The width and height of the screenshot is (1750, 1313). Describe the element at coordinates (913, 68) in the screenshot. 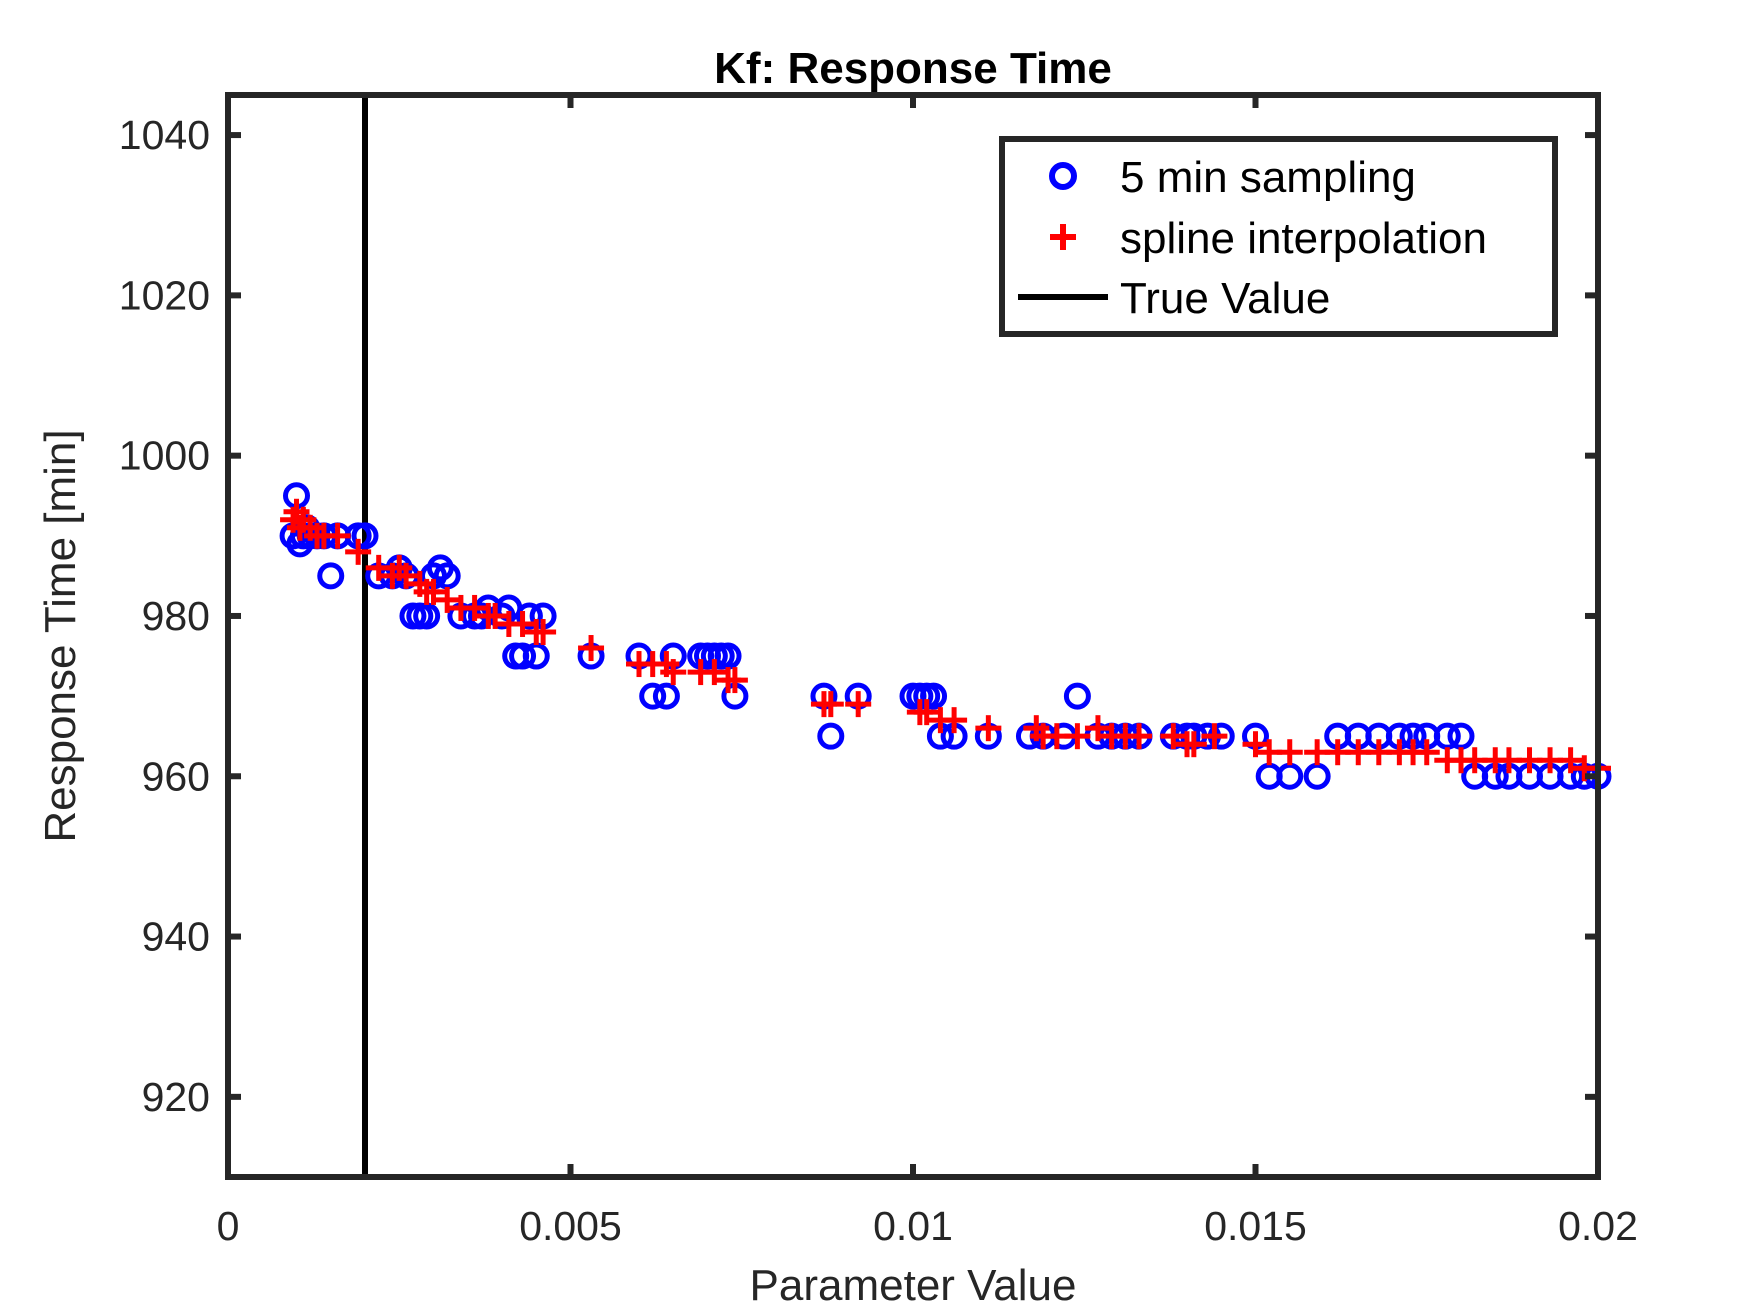

I see `chart-title: Kf: Response Time` at that location.